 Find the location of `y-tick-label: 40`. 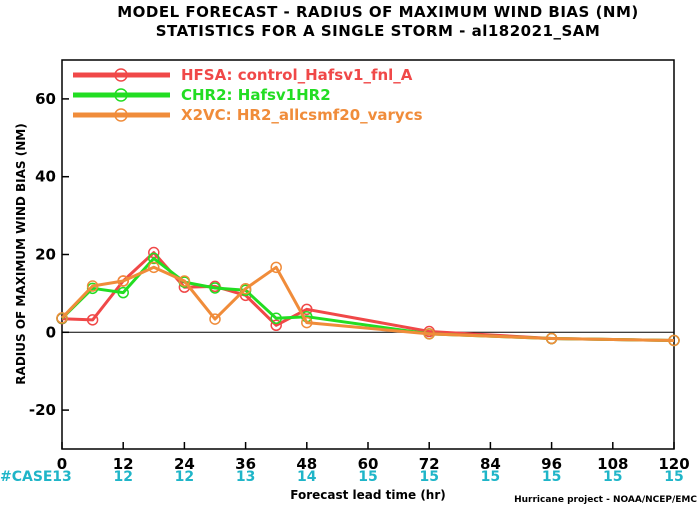

y-tick-label: 40 is located at coordinates (45, 177).